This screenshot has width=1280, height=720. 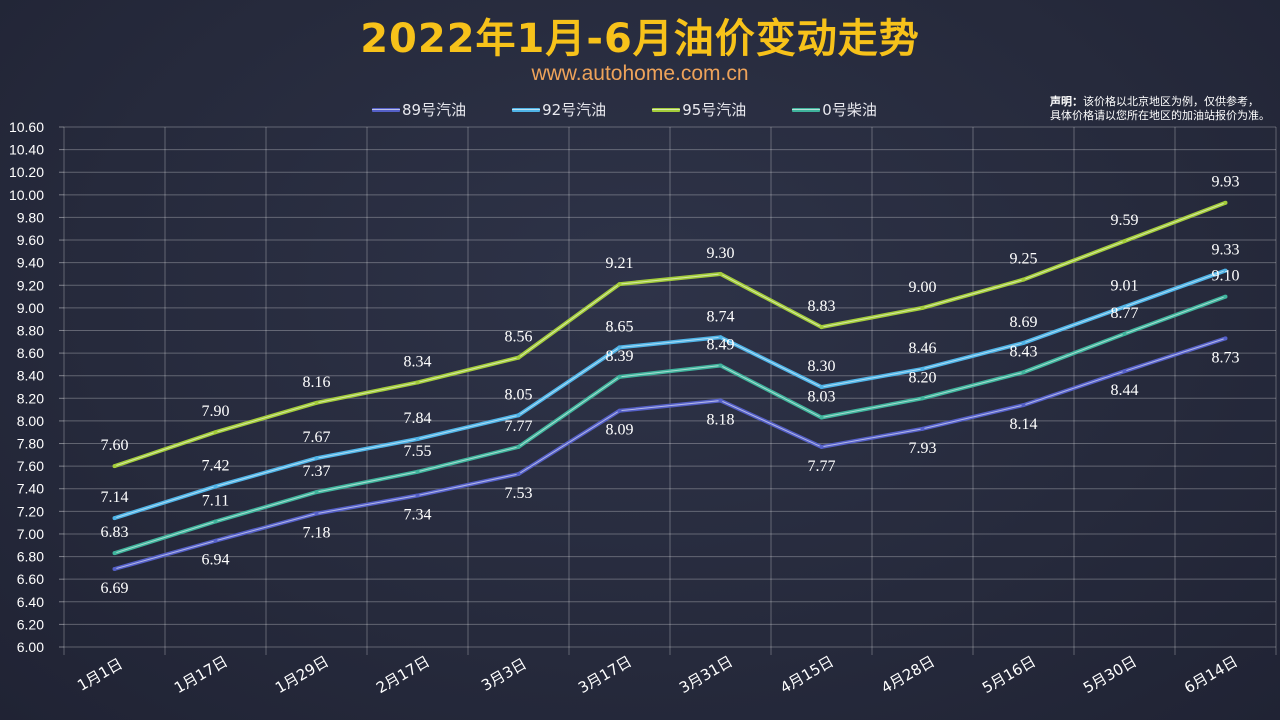 What do you see at coordinates (504, 675) in the screenshot?
I see `x-tick-label: 3月3日` at bounding box center [504, 675].